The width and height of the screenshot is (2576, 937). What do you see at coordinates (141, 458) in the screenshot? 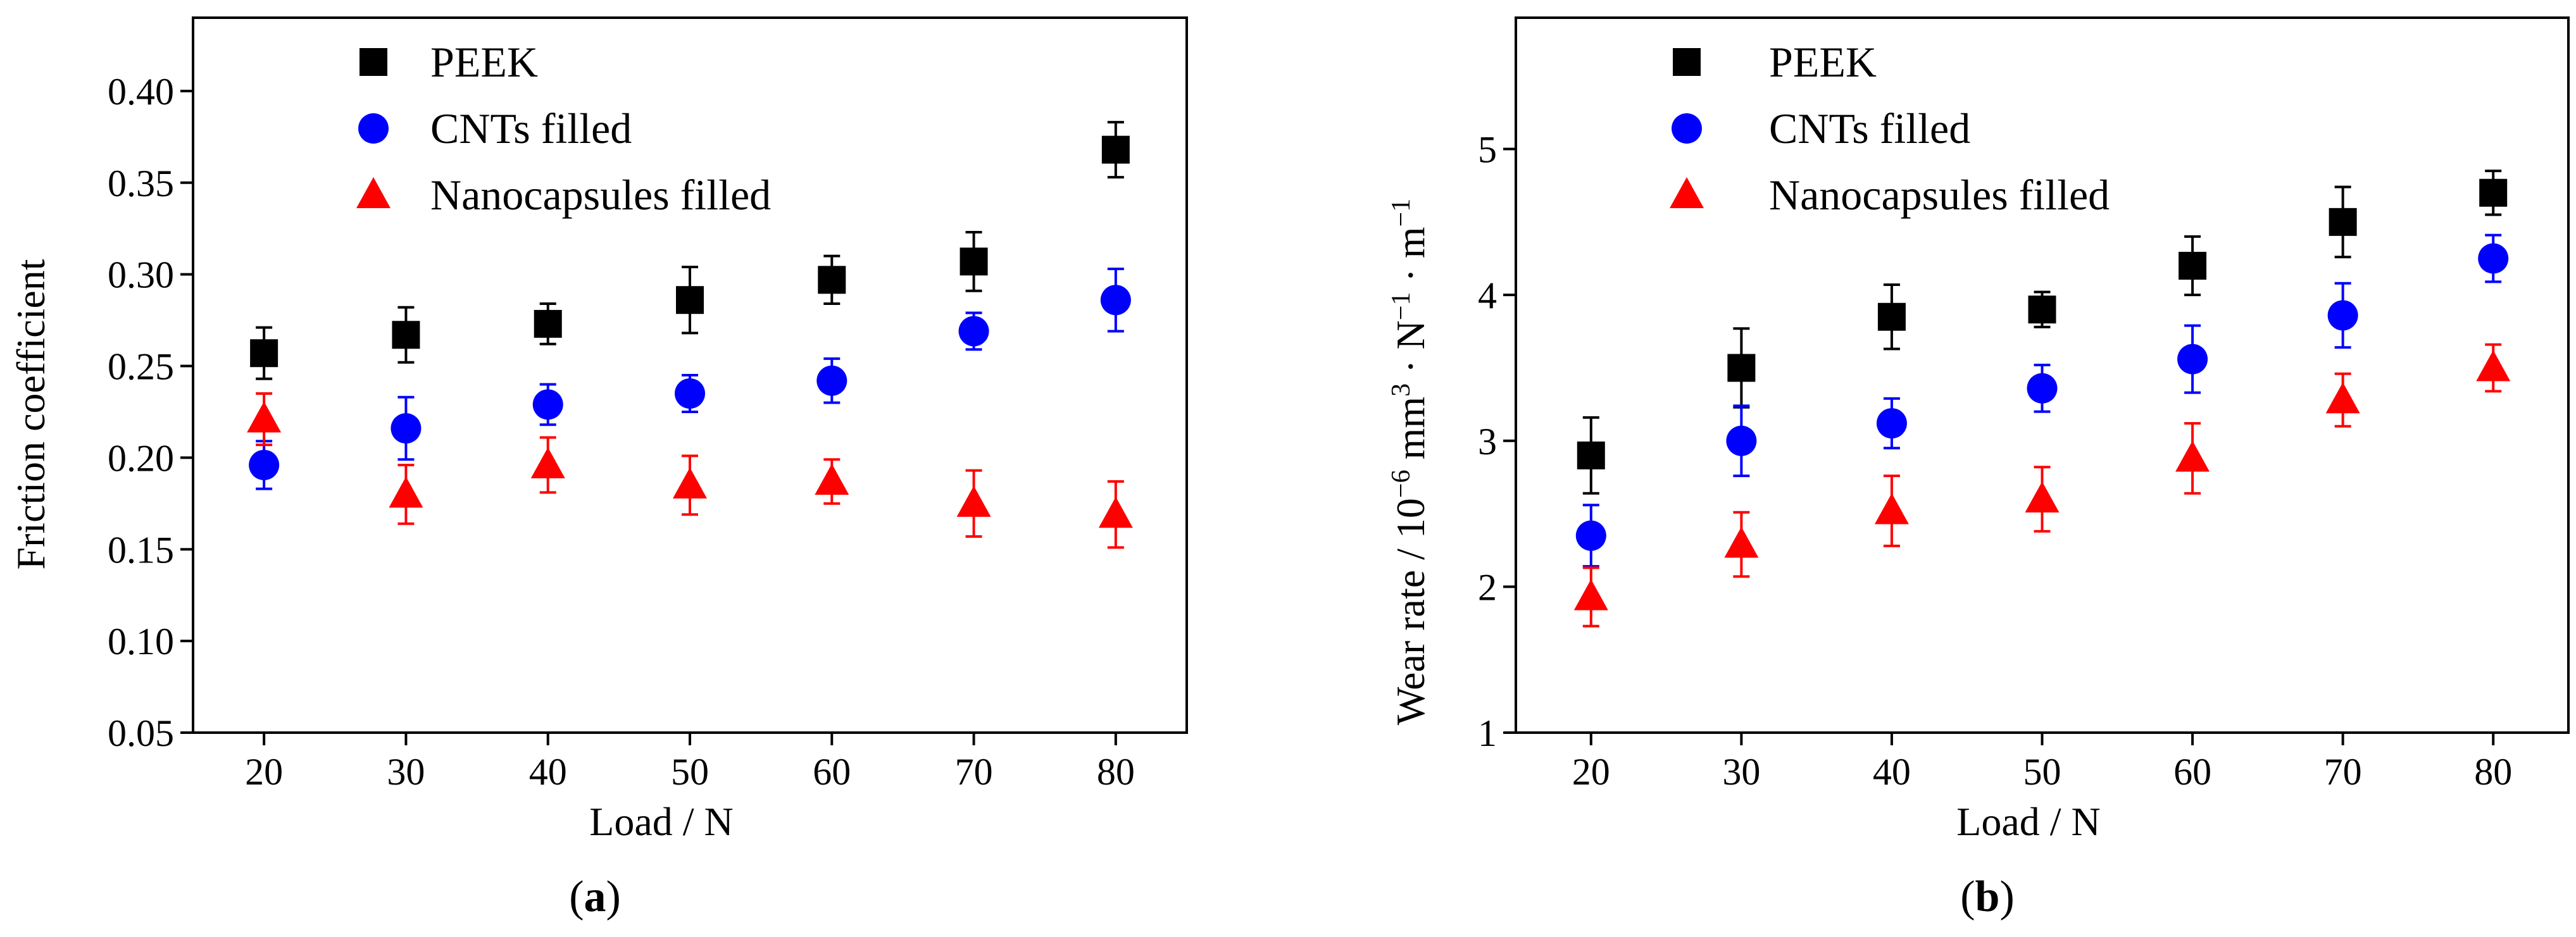
I see `panel-a-y-tick-label: 0.20` at bounding box center [141, 458].